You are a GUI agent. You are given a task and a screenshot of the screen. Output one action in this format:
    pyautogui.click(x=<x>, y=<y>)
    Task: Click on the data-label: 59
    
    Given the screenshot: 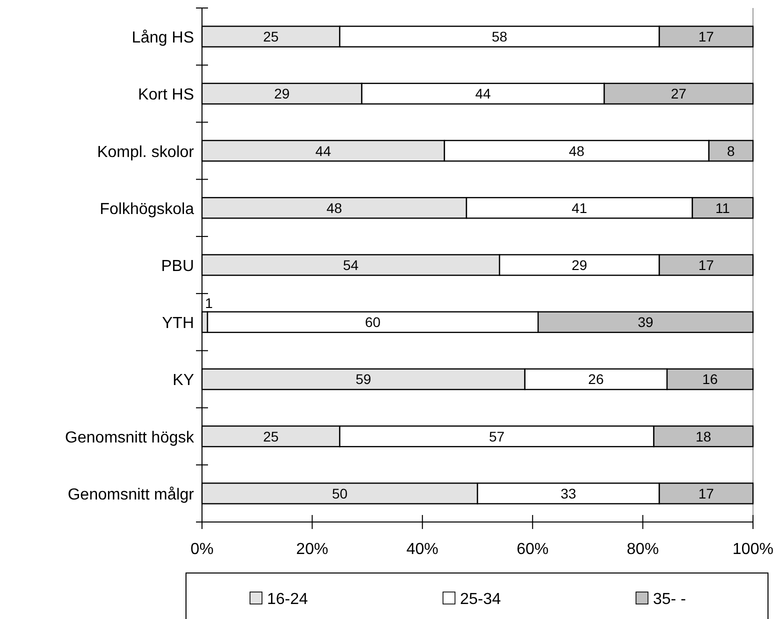 What is the action you would take?
    pyautogui.click(x=364, y=379)
    